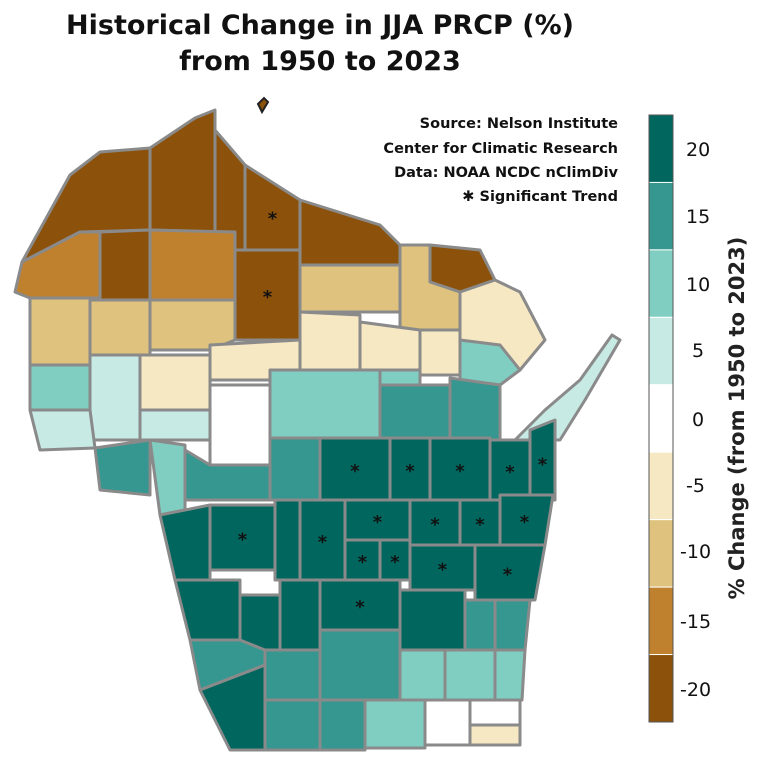 Image resolution: width=768 pixels, height=761 pixels. What do you see at coordinates (698, 420) in the screenshot?
I see `colorbar-tick: 0` at bounding box center [698, 420].